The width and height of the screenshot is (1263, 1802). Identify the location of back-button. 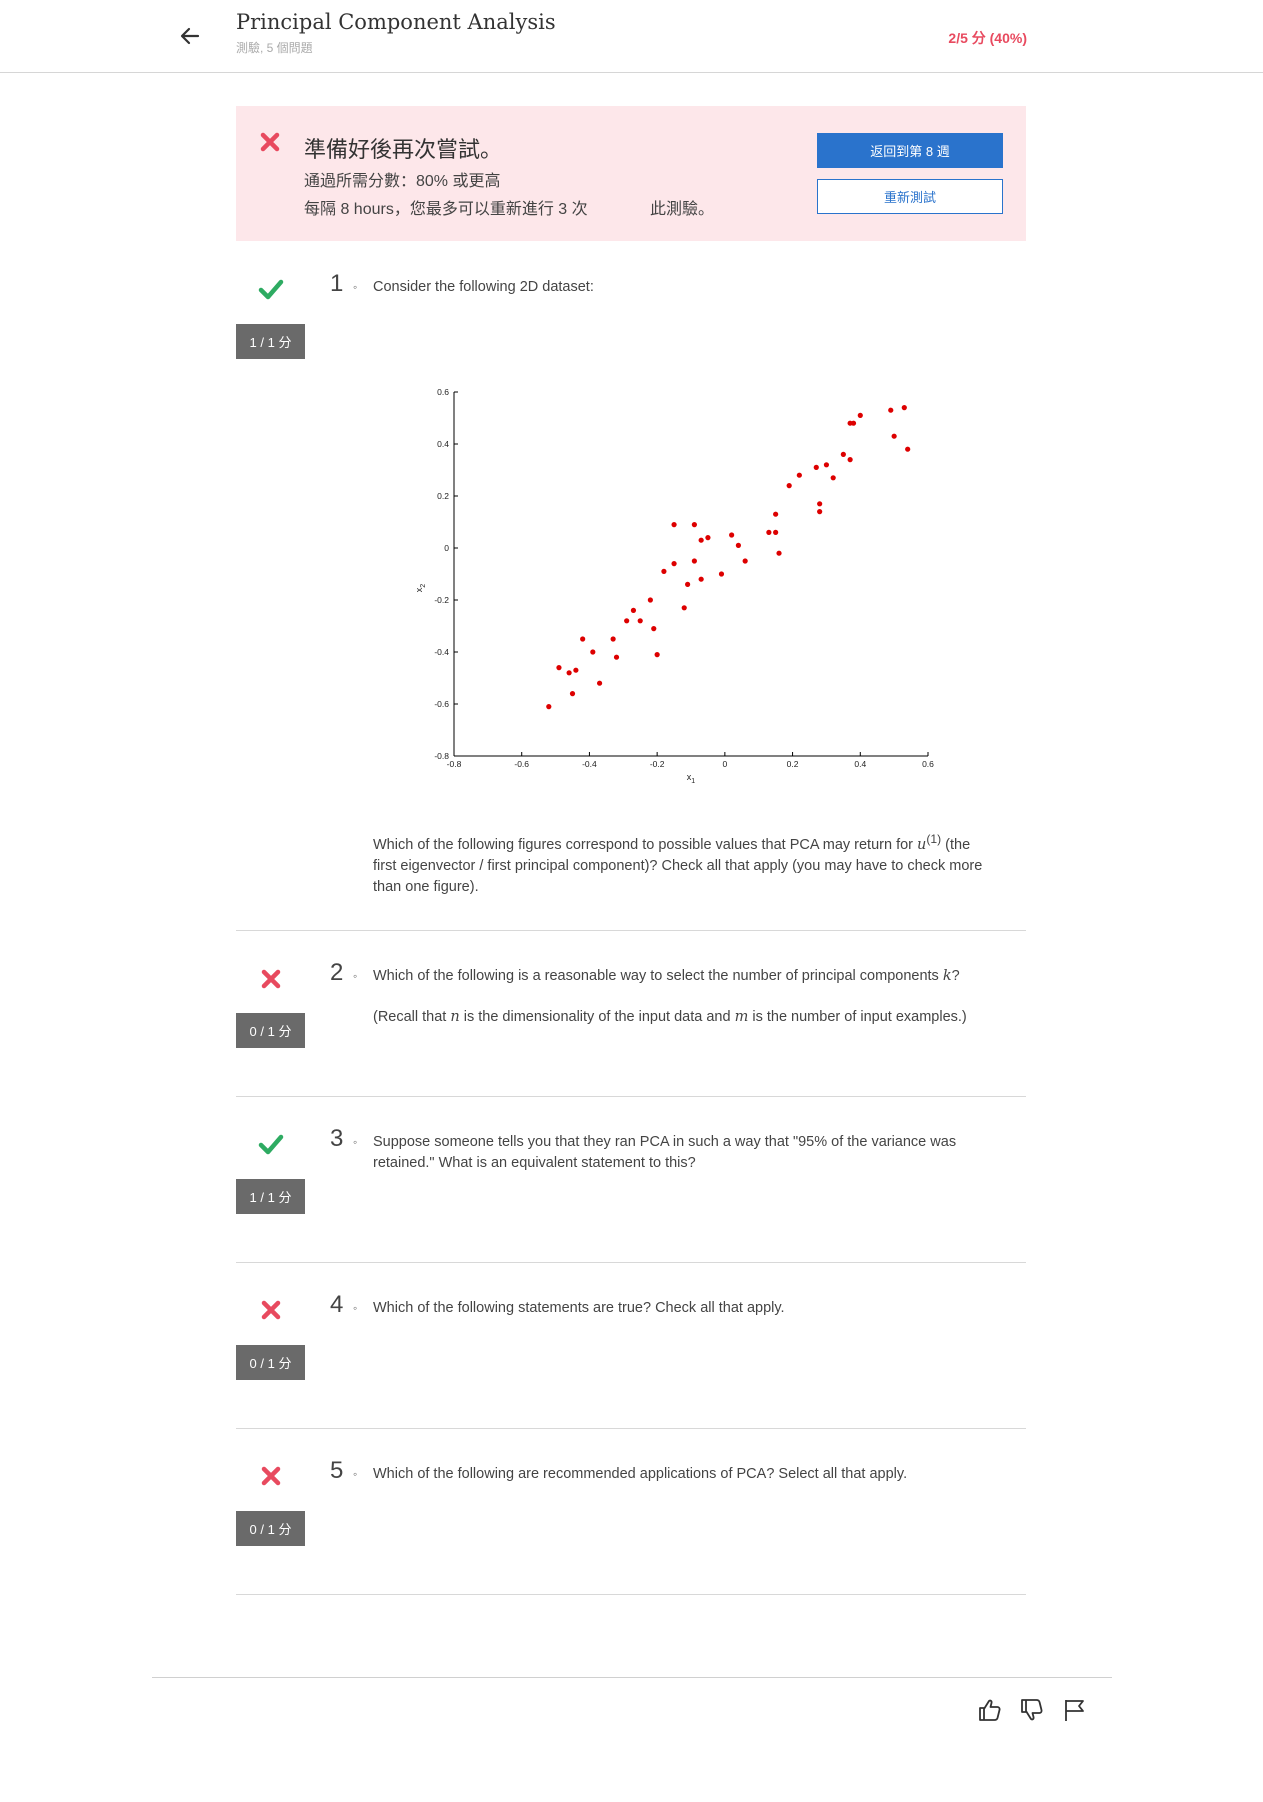
(190, 36).